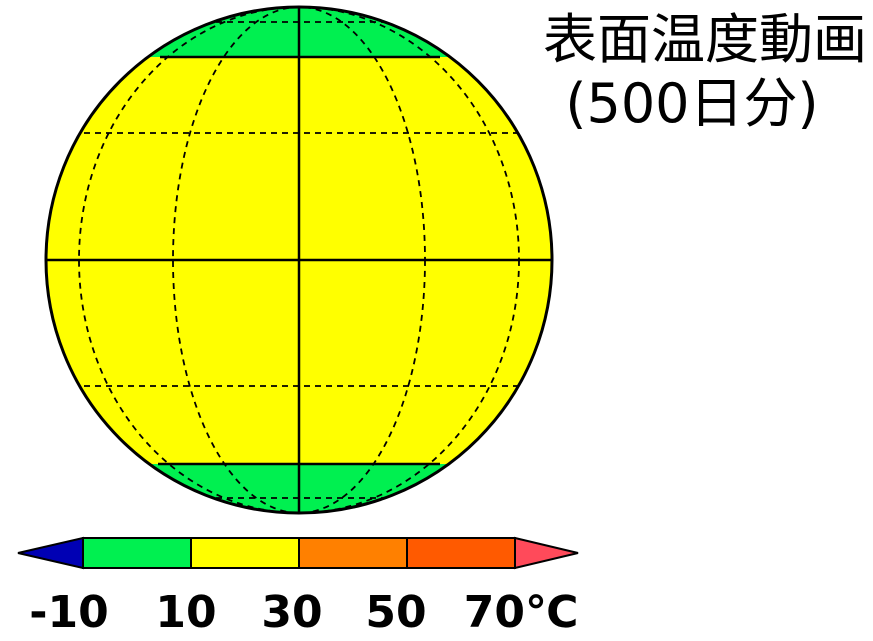 Image resolution: width=873 pixels, height=641 pixels. I want to click on colorbar-tick-labels: -10 10 30 50 70℃, so click(436, 614).